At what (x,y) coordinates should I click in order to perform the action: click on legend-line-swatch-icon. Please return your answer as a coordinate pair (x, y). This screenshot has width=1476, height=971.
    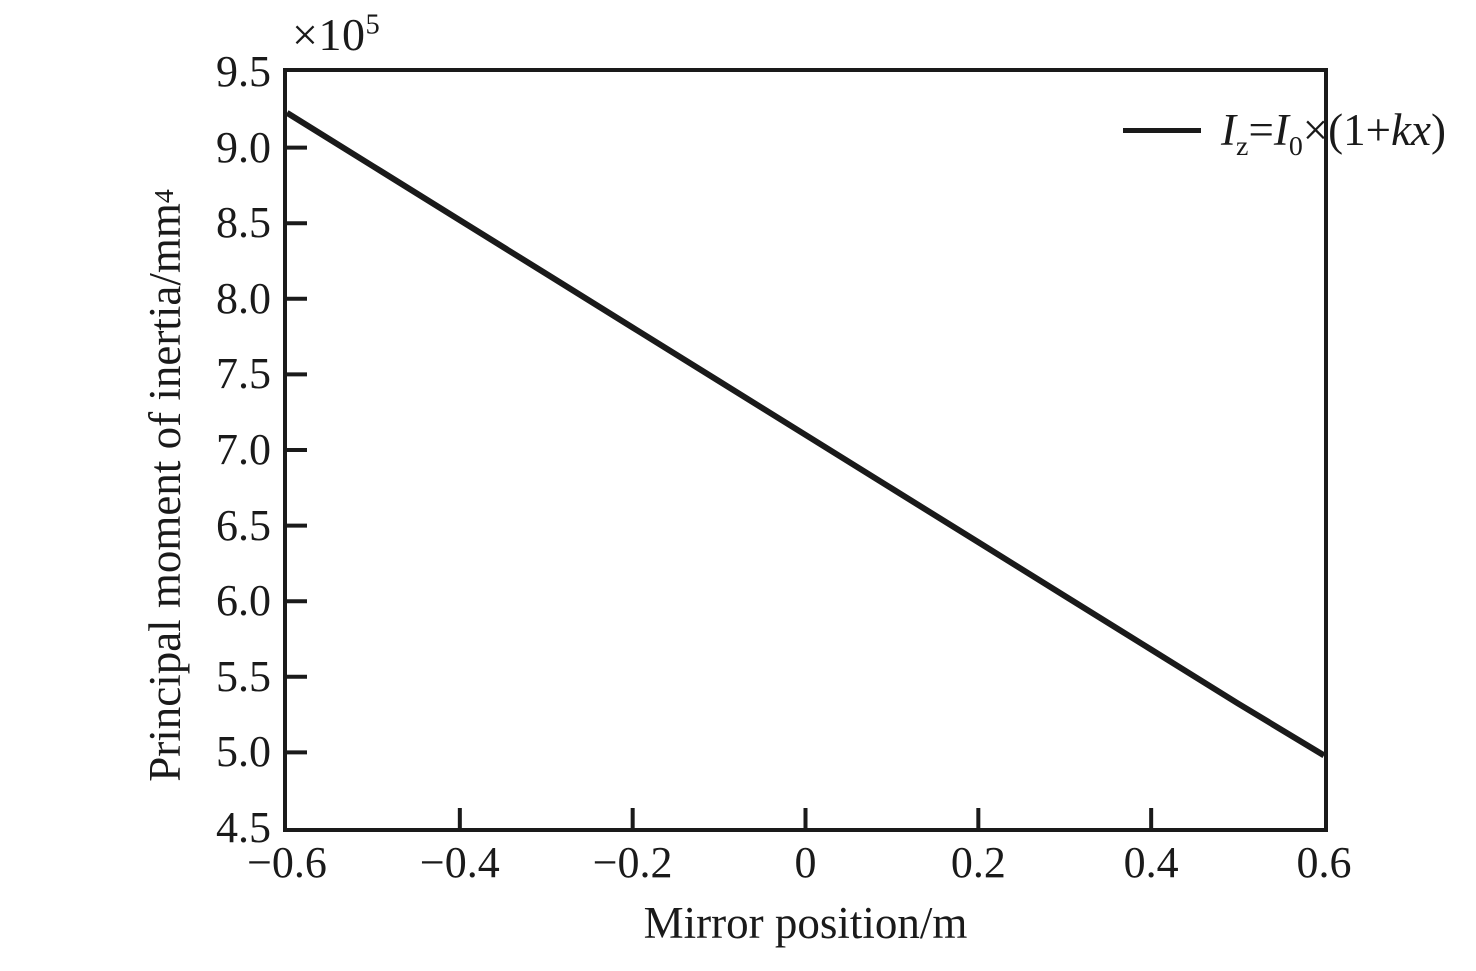
    Looking at the image, I should click on (1162, 130).